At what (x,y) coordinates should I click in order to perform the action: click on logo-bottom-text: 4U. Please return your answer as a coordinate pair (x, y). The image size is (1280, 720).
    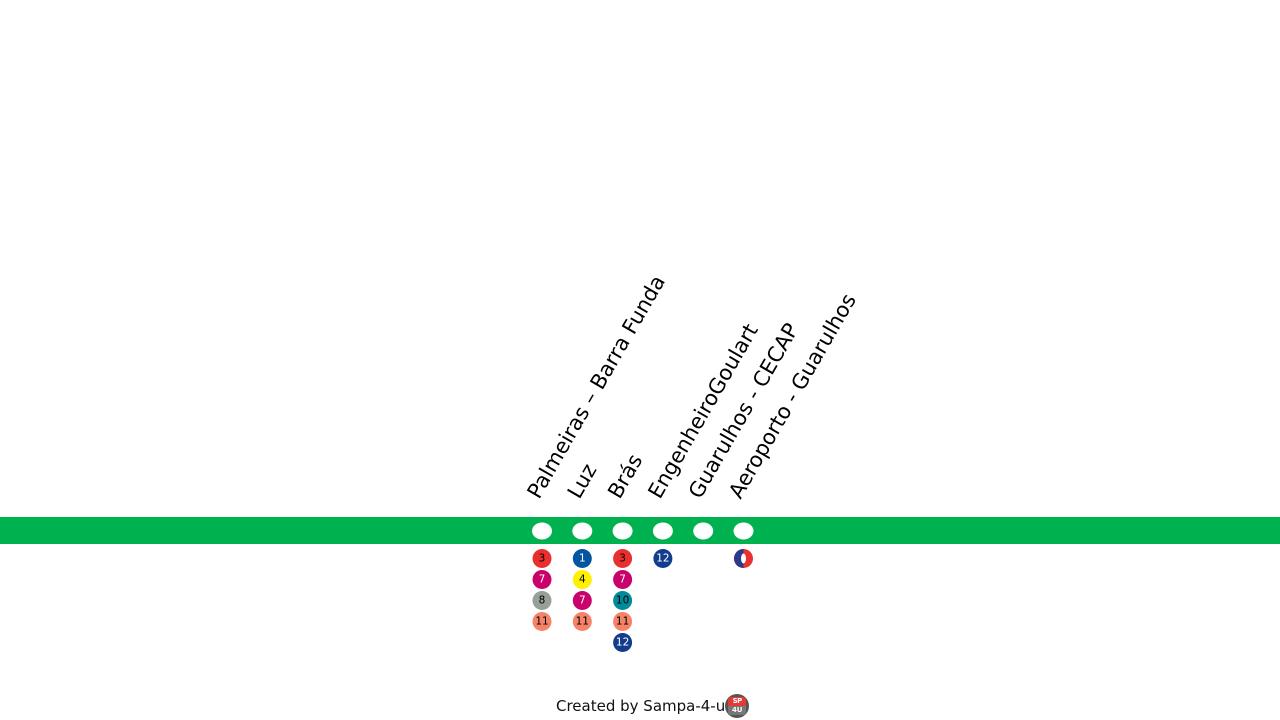
    Looking at the image, I should click on (737, 710).